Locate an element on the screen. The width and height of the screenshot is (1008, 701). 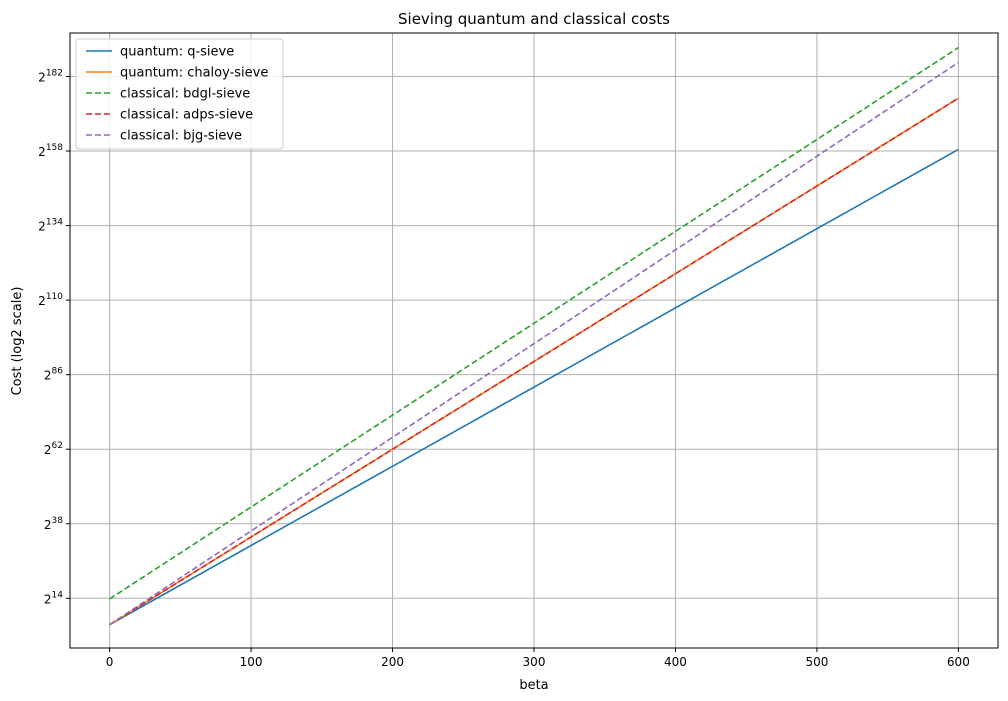
y-tick-label: 286 is located at coordinates (53, 375).